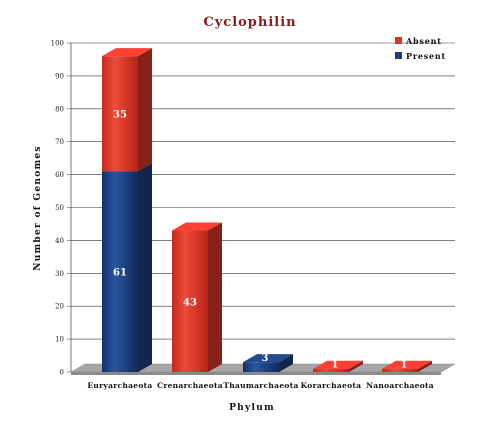 Image resolution: width=501 pixels, height=423 pixels. What do you see at coordinates (59, 340) in the screenshot?
I see `y-tick-label: 10` at bounding box center [59, 340].